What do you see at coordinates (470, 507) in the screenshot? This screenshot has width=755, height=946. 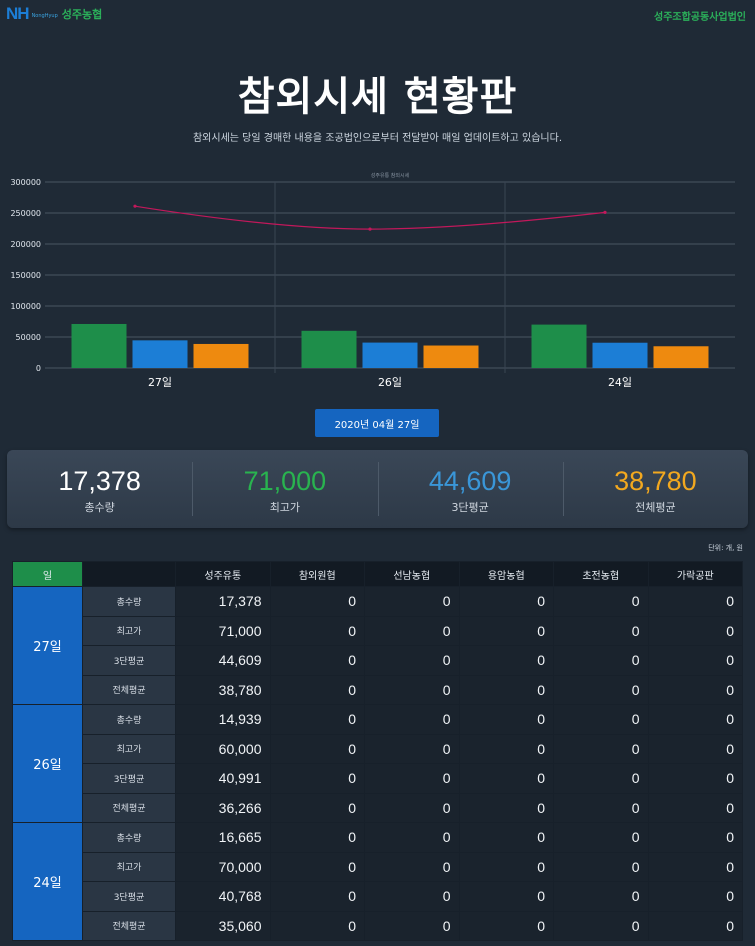 I see `summary-label: 3단평균` at bounding box center [470, 507].